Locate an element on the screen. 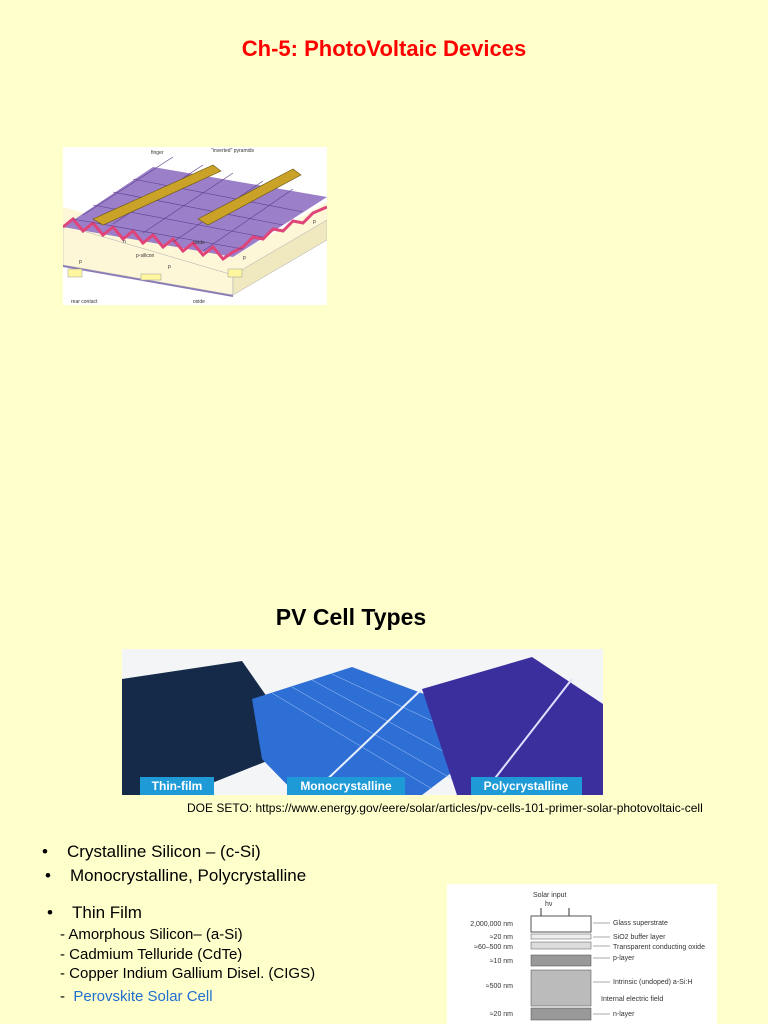 Image resolution: width=768 pixels, height=1024 pixels. link: Perovskite Solar Cell is located at coordinates (143, 996).